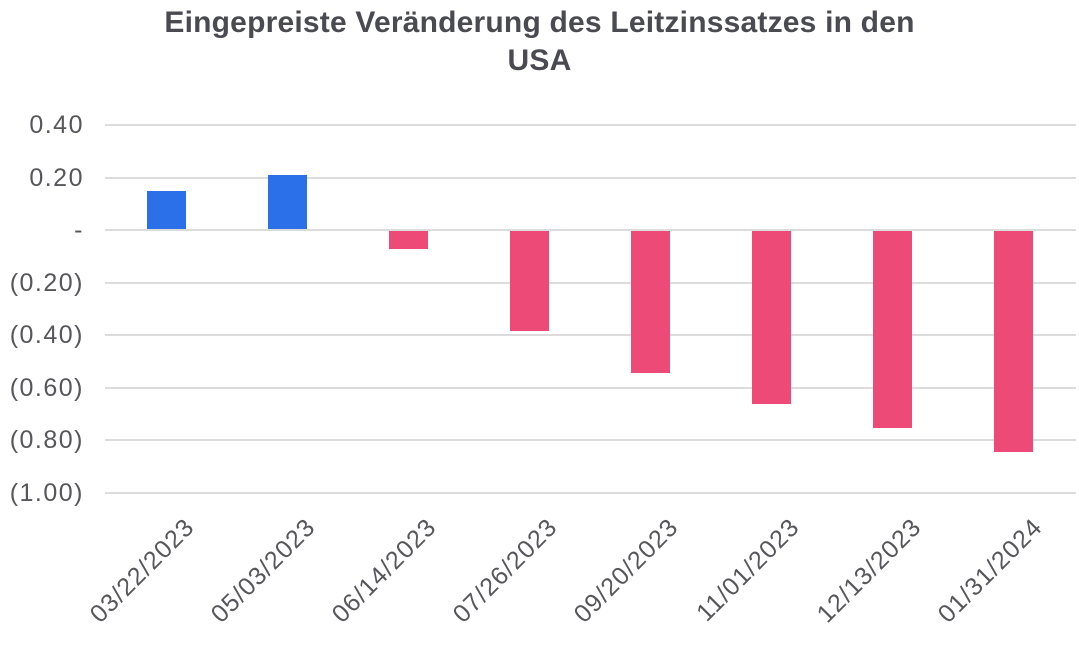  What do you see at coordinates (263, 571) in the screenshot?
I see `x-axis-tick-label: 05/03/2023` at bounding box center [263, 571].